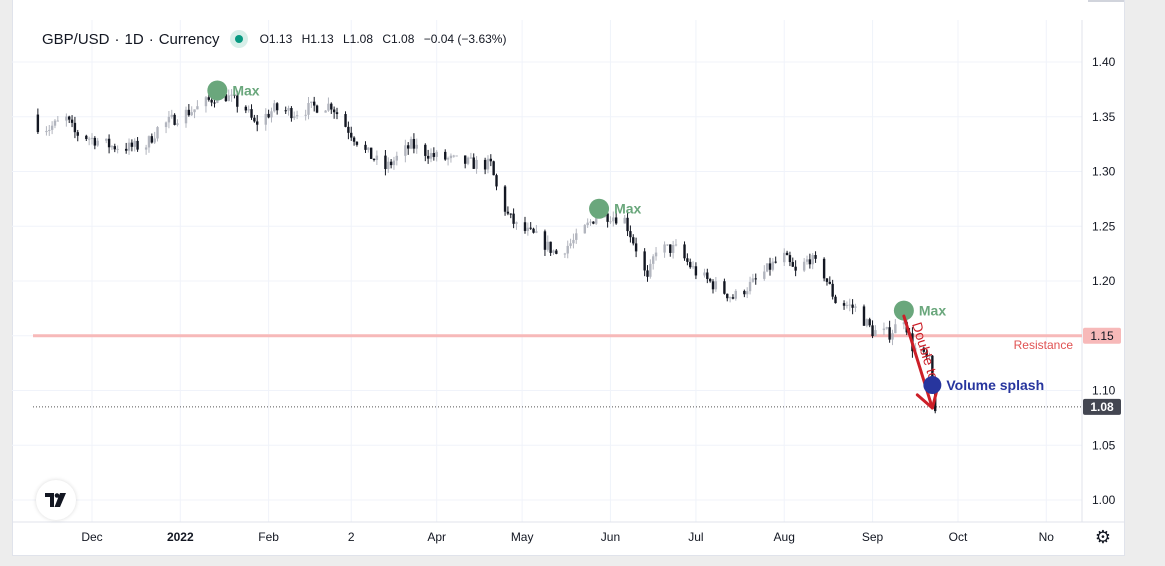 This screenshot has width=1165, height=566. Describe the element at coordinates (1104, 281) in the screenshot. I see `y-axis: 1.00 1.05 1.10 1.15 1.20 1.25 1.30 1.35 1.40` at that location.